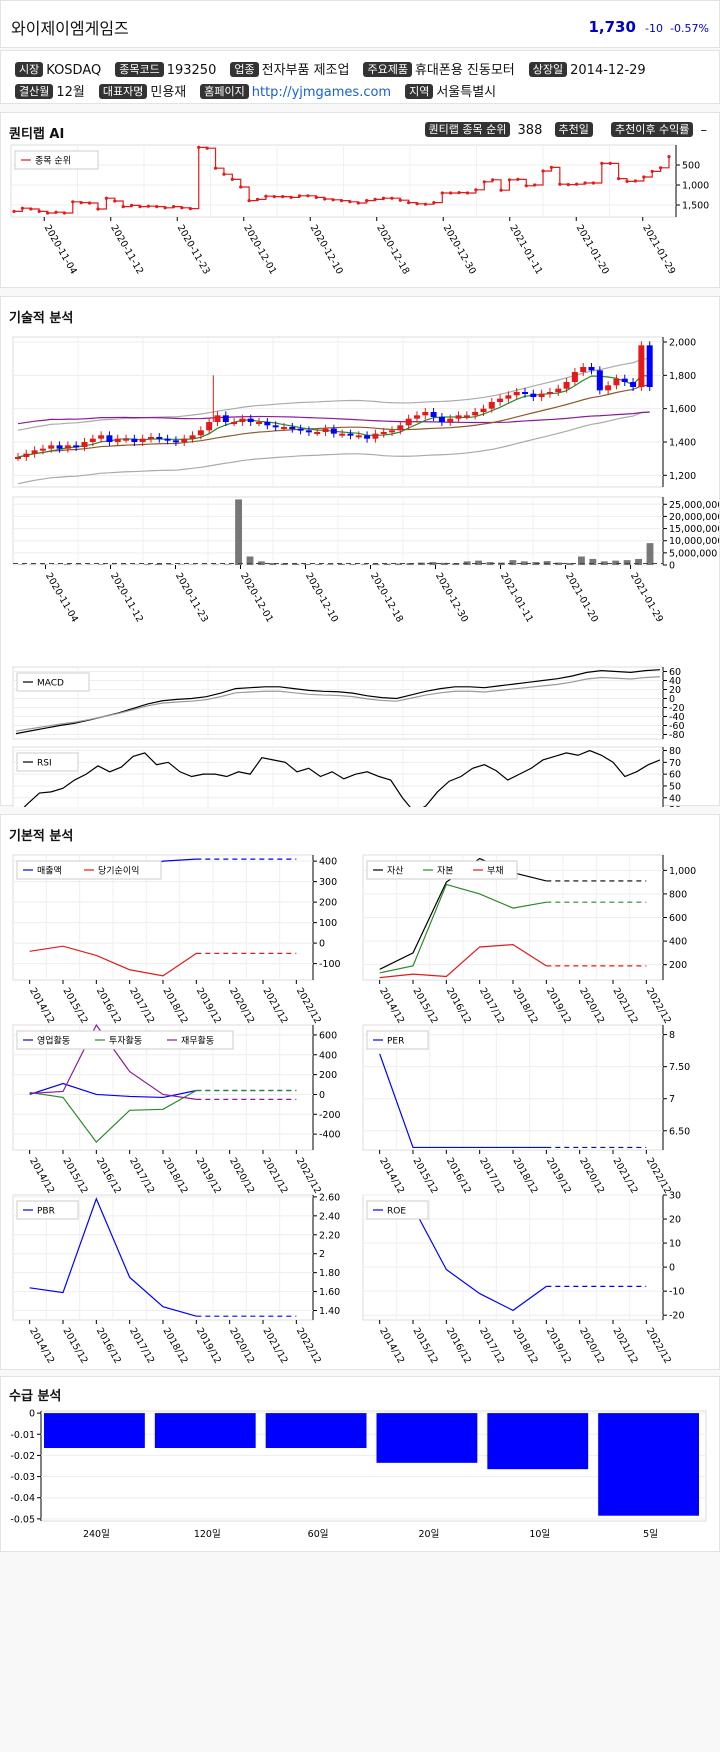 The width and height of the screenshot is (720, 1752). Describe the element at coordinates (321, 92) in the screenshot. I see `info-value-r2-2: http://yjmgames.com` at that location.